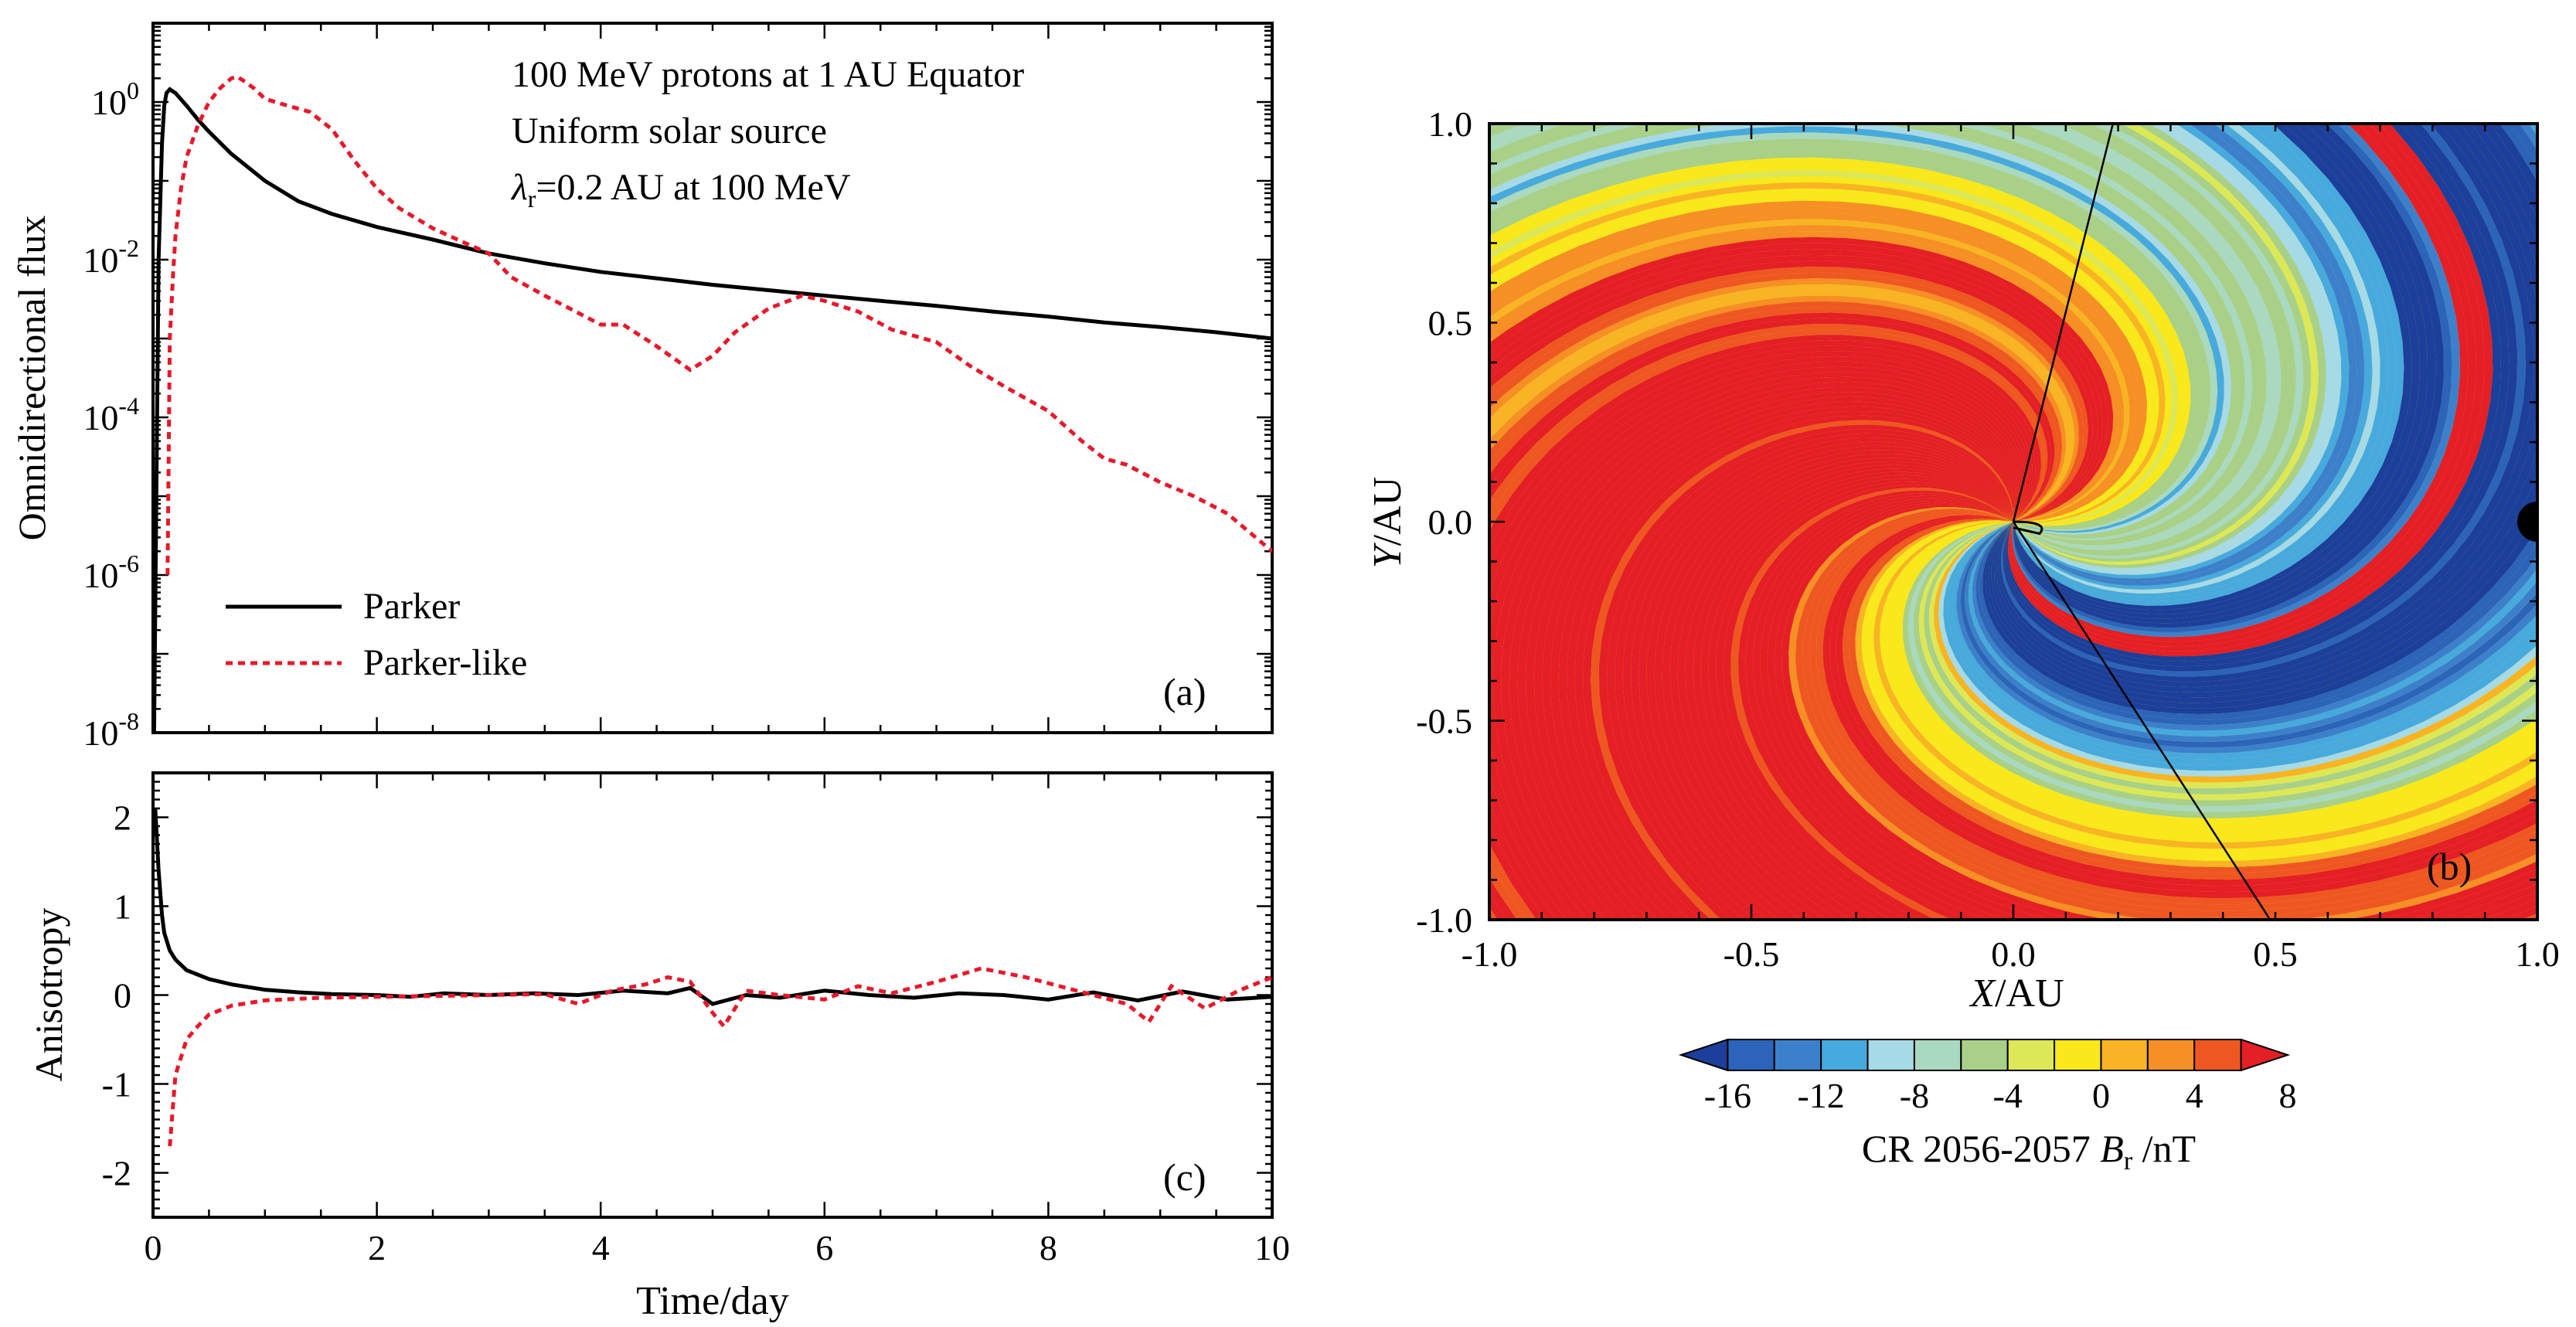 This screenshot has height=1327, width=2576. What do you see at coordinates (111, 572) in the screenshot?
I see `panel-a-y-tick-label: 10⁻⁶` at bounding box center [111, 572].